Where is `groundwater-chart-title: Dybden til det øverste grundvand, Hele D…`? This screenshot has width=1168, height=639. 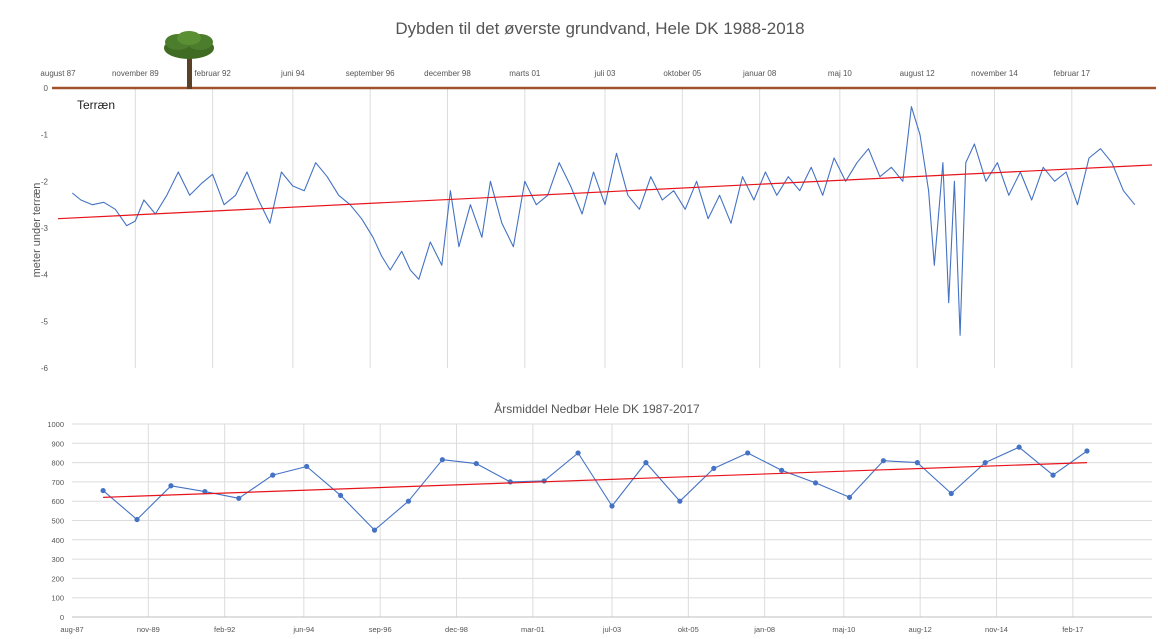
groundwater-chart-title: Dybden til det øverste grundvand, Hele D… is located at coordinates (599, 28).